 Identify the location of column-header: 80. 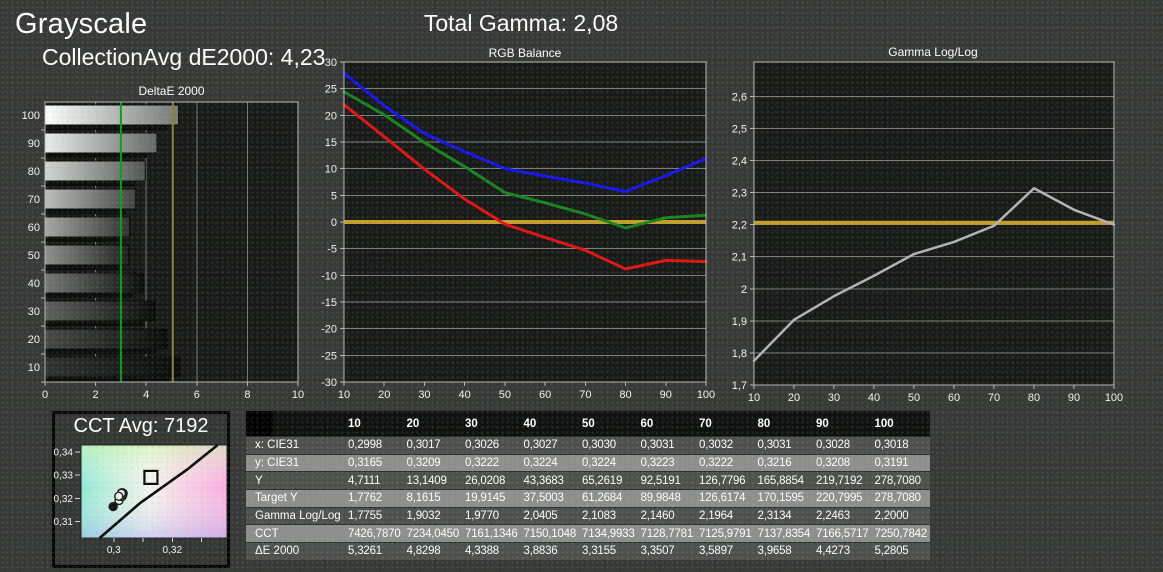
(764, 423).